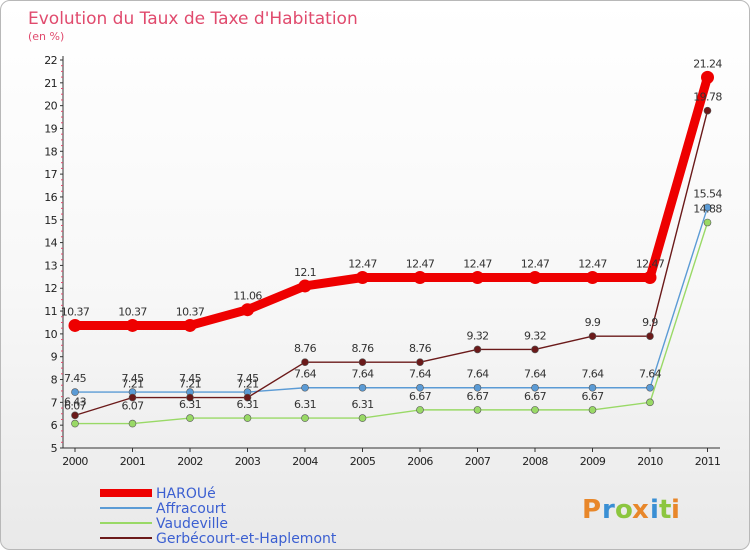 This screenshot has height=550, width=750. Describe the element at coordinates (707, 63) in the screenshot. I see `data-label: 21.24` at that location.